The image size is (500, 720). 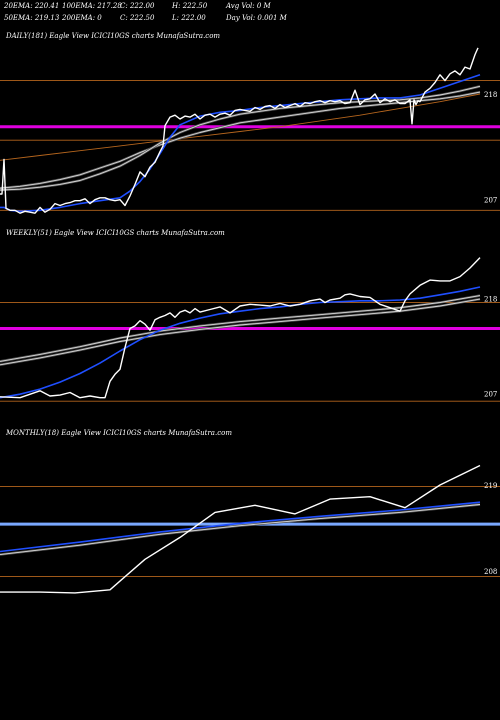 I want to click on y-tick-label: 219, so click(x=490, y=486).